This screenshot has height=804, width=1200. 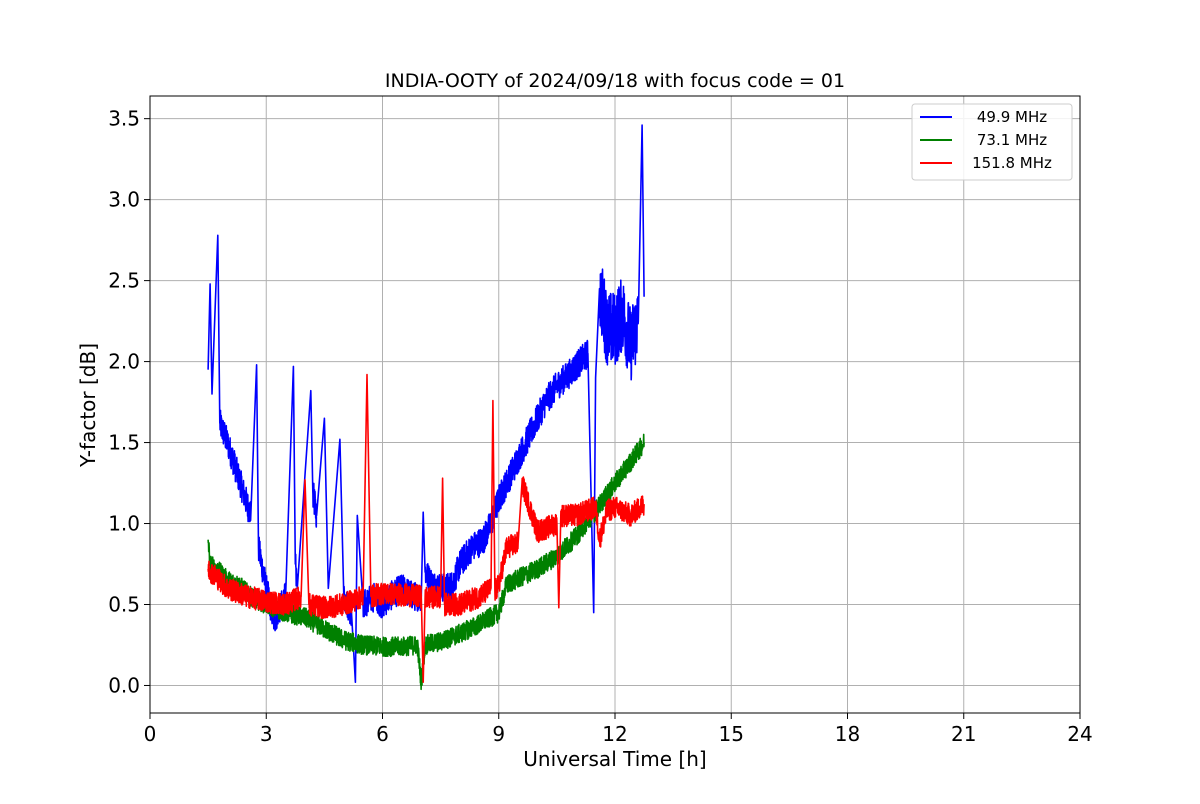 What do you see at coordinates (731, 734) in the screenshot?
I see `x-tick-label: 15` at bounding box center [731, 734].